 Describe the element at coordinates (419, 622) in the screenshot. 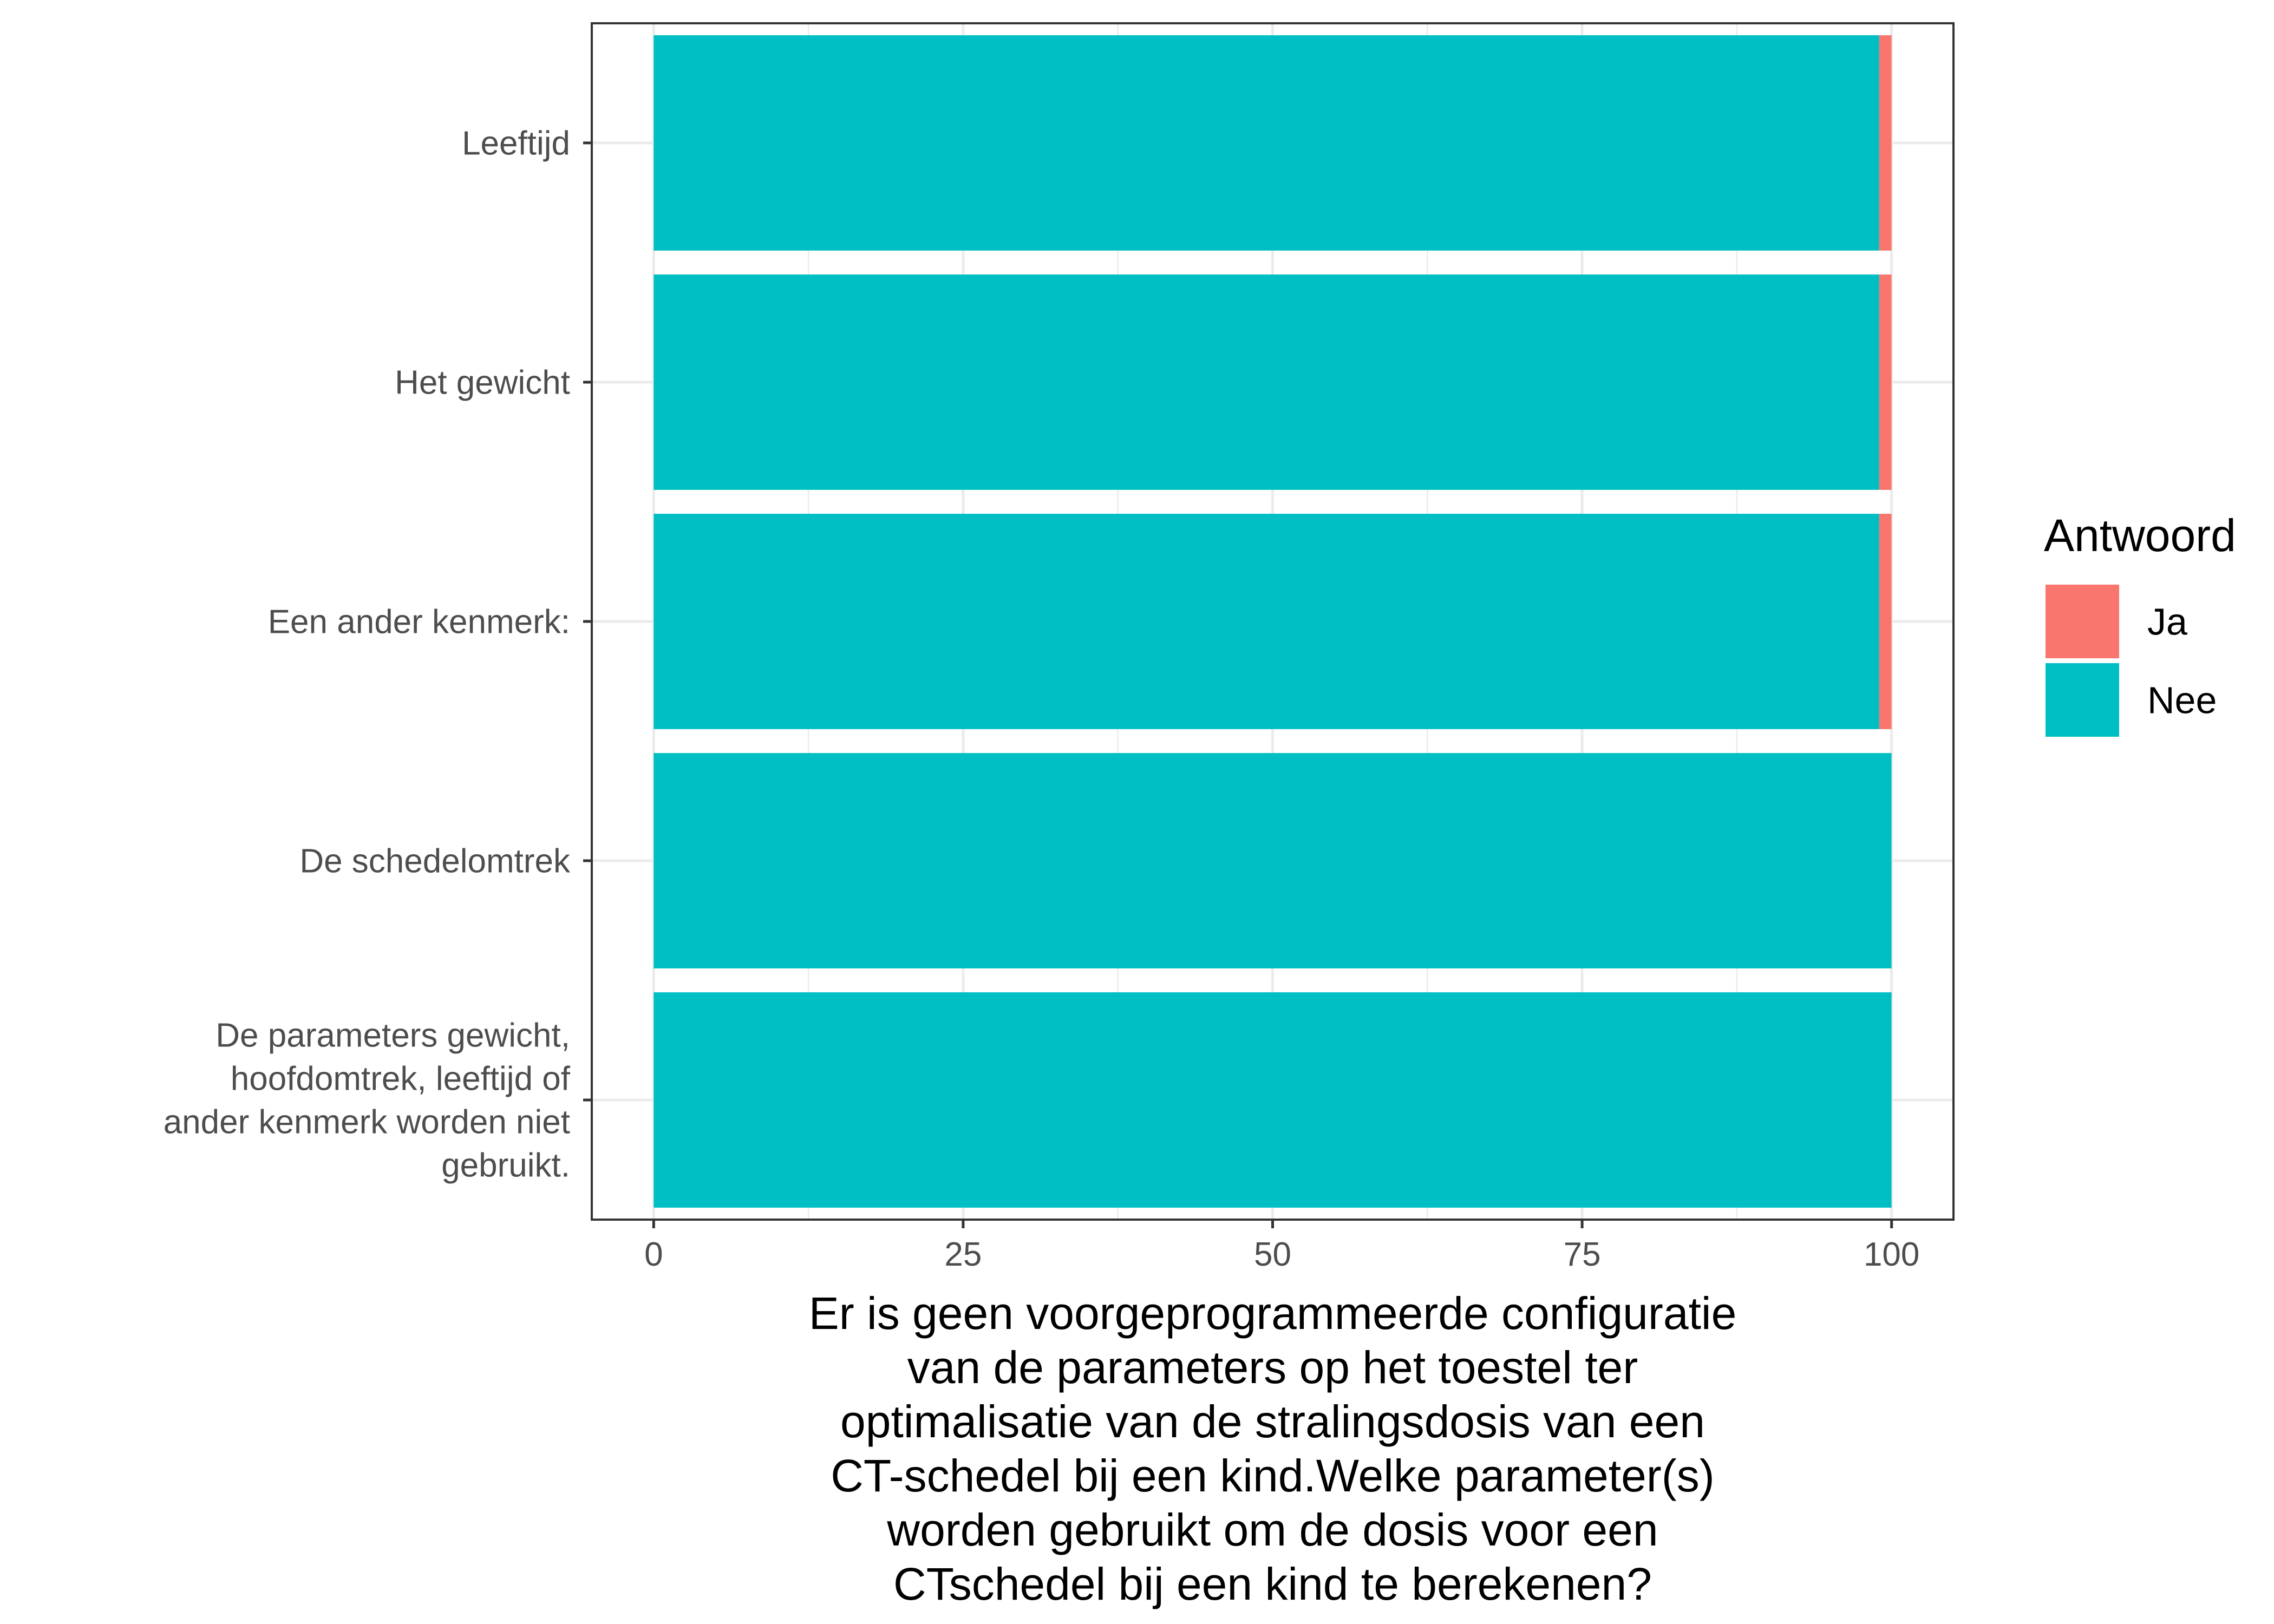

I see `y-tick-label: Een ander kenmerk:` at that location.